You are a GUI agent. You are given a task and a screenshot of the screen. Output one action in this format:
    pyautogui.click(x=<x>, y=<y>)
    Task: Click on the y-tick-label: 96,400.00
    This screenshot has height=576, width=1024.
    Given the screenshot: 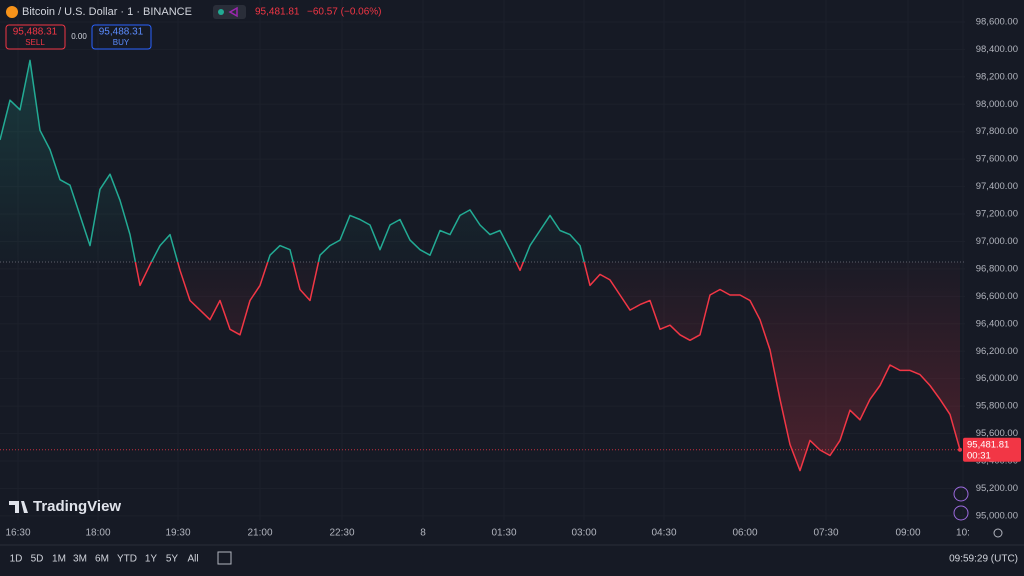 What is the action you would take?
    pyautogui.click(x=997, y=323)
    